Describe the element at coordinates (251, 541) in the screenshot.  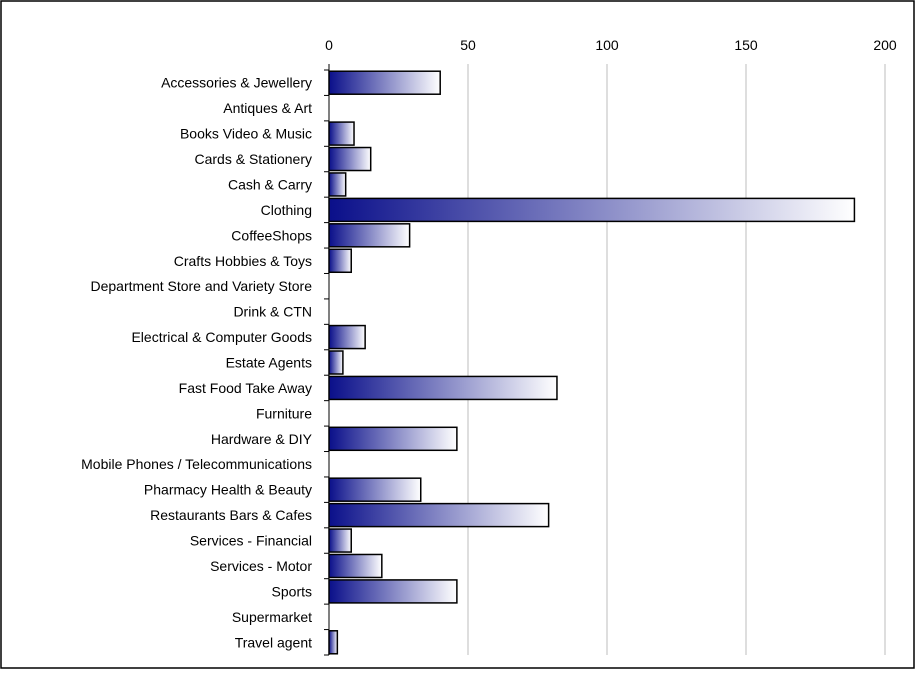
I see `category-label: Services - Financial` at that location.